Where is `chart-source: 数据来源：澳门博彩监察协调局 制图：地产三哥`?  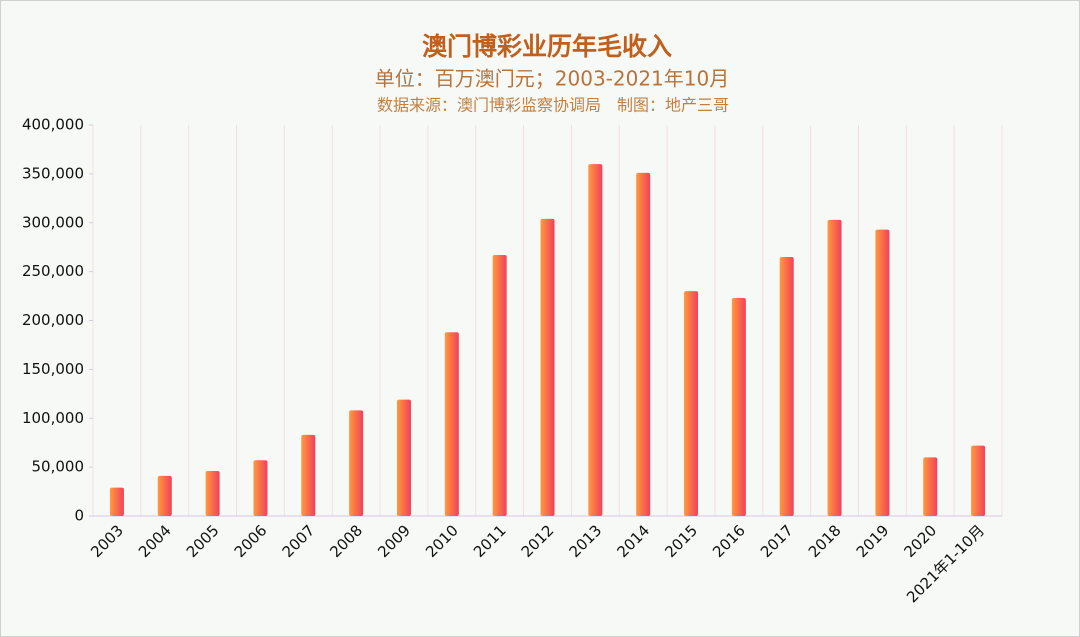 chart-source: 数据来源：澳门博彩监察协调局 制图：地产三哥 is located at coordinates (553, 105).